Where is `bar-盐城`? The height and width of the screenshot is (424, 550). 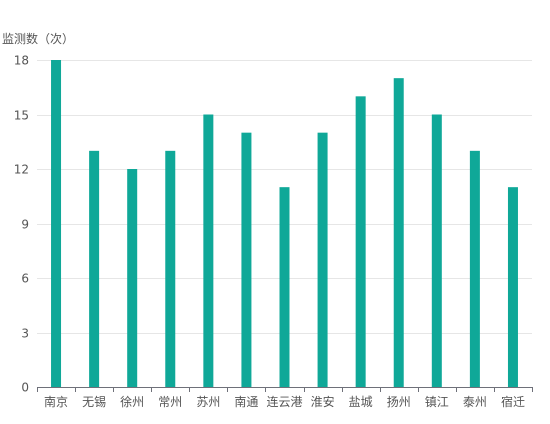
bar-盐城 is located at coordinates (360, 241).